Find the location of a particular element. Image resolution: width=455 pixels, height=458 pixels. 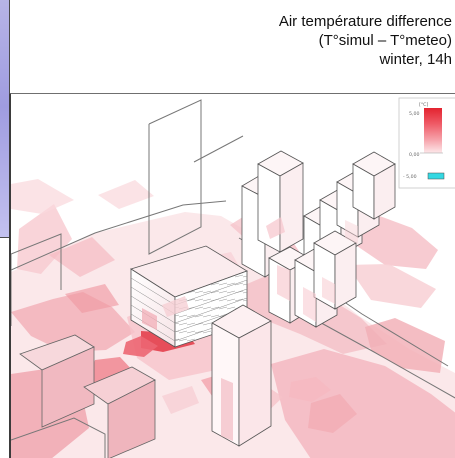

left-wall-panels is located at coordinates (87, 396).